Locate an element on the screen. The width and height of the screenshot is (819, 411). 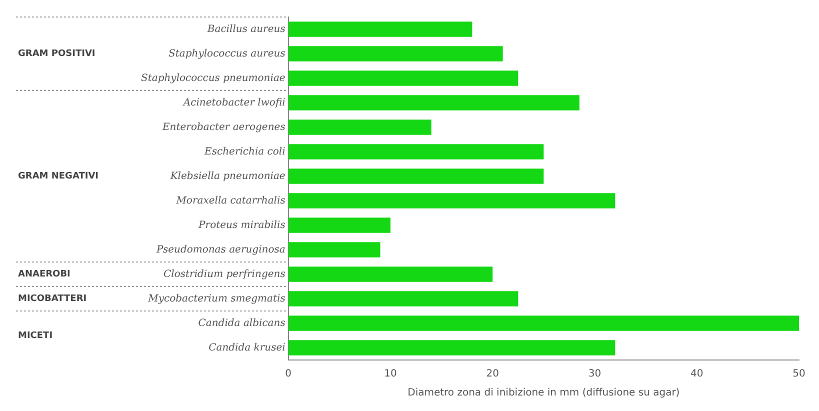
text: GRAM NEGATIVI is located at coordinates (58, 177).